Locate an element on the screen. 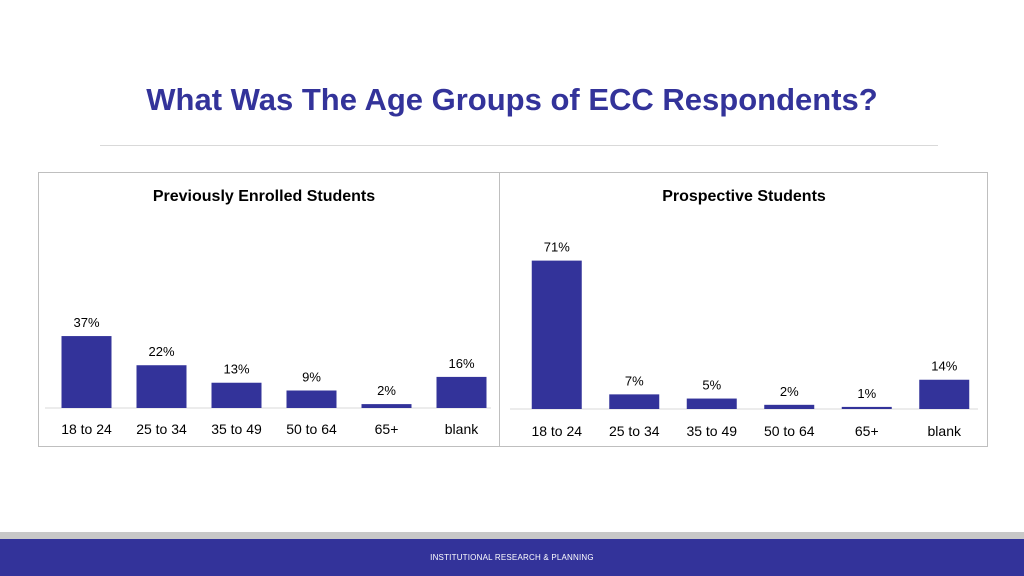 Image resolution: width=1024 pixels, height=576 pixels. footer-bar: INSTITUTIONAL RESEARCH & PLANNING is located at coordinates (512, 557).